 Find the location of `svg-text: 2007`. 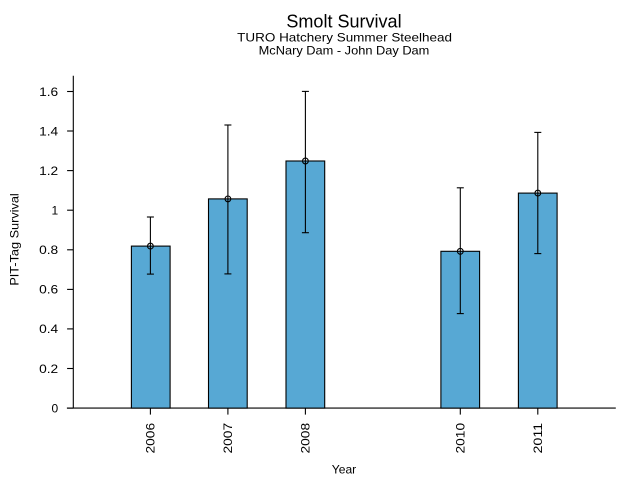

svg-text: 2007 is located at coordinates (228, 438).